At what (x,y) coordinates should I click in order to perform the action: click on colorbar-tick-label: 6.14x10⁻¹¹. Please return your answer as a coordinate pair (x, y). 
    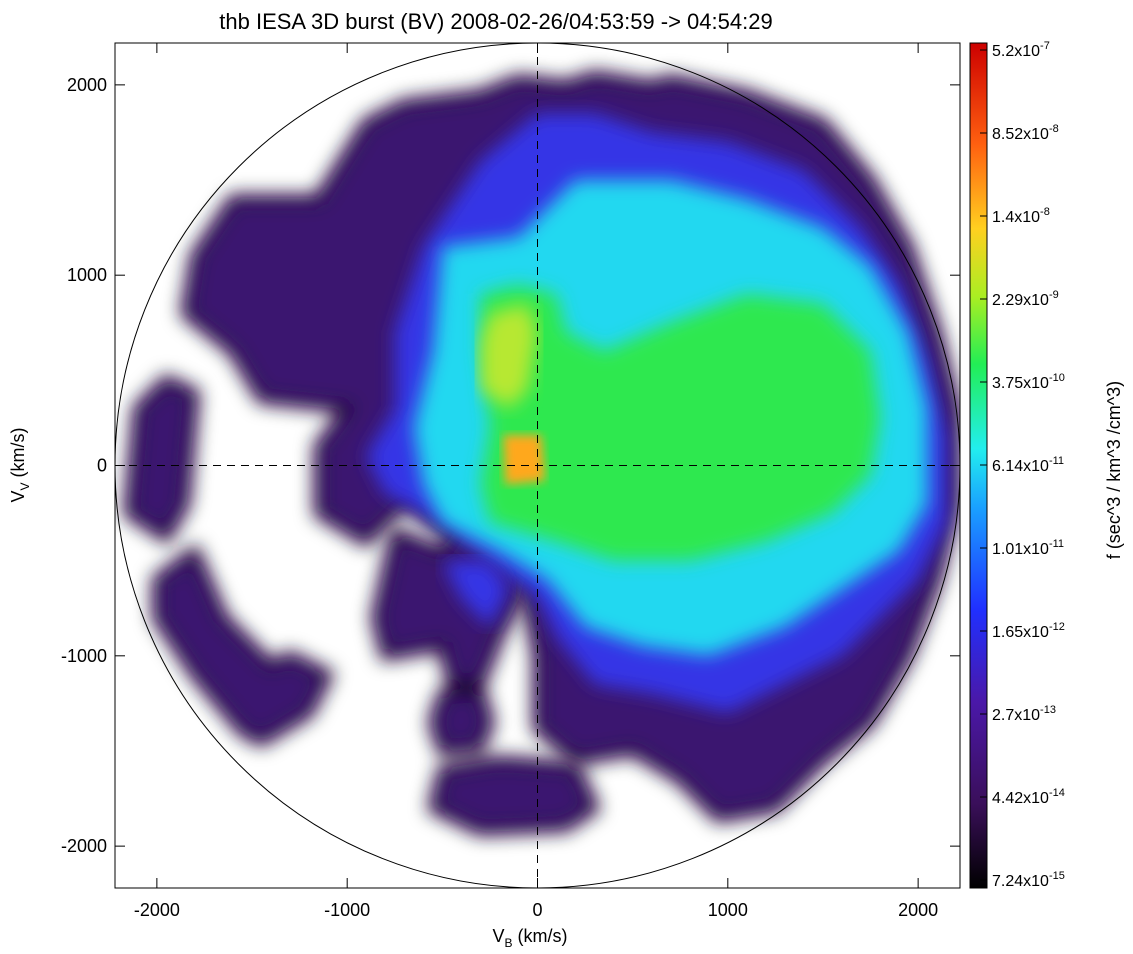
    Looking at the image, I should click on (1028, 465).